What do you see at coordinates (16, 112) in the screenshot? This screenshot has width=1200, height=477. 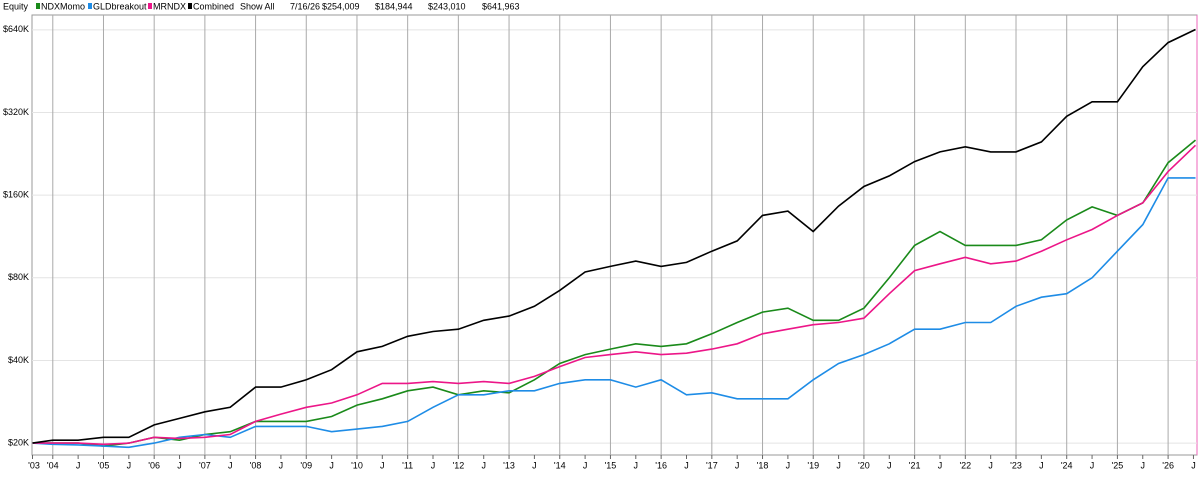 I see `y-tick-label: $320K` at bounding box center [16, 112].